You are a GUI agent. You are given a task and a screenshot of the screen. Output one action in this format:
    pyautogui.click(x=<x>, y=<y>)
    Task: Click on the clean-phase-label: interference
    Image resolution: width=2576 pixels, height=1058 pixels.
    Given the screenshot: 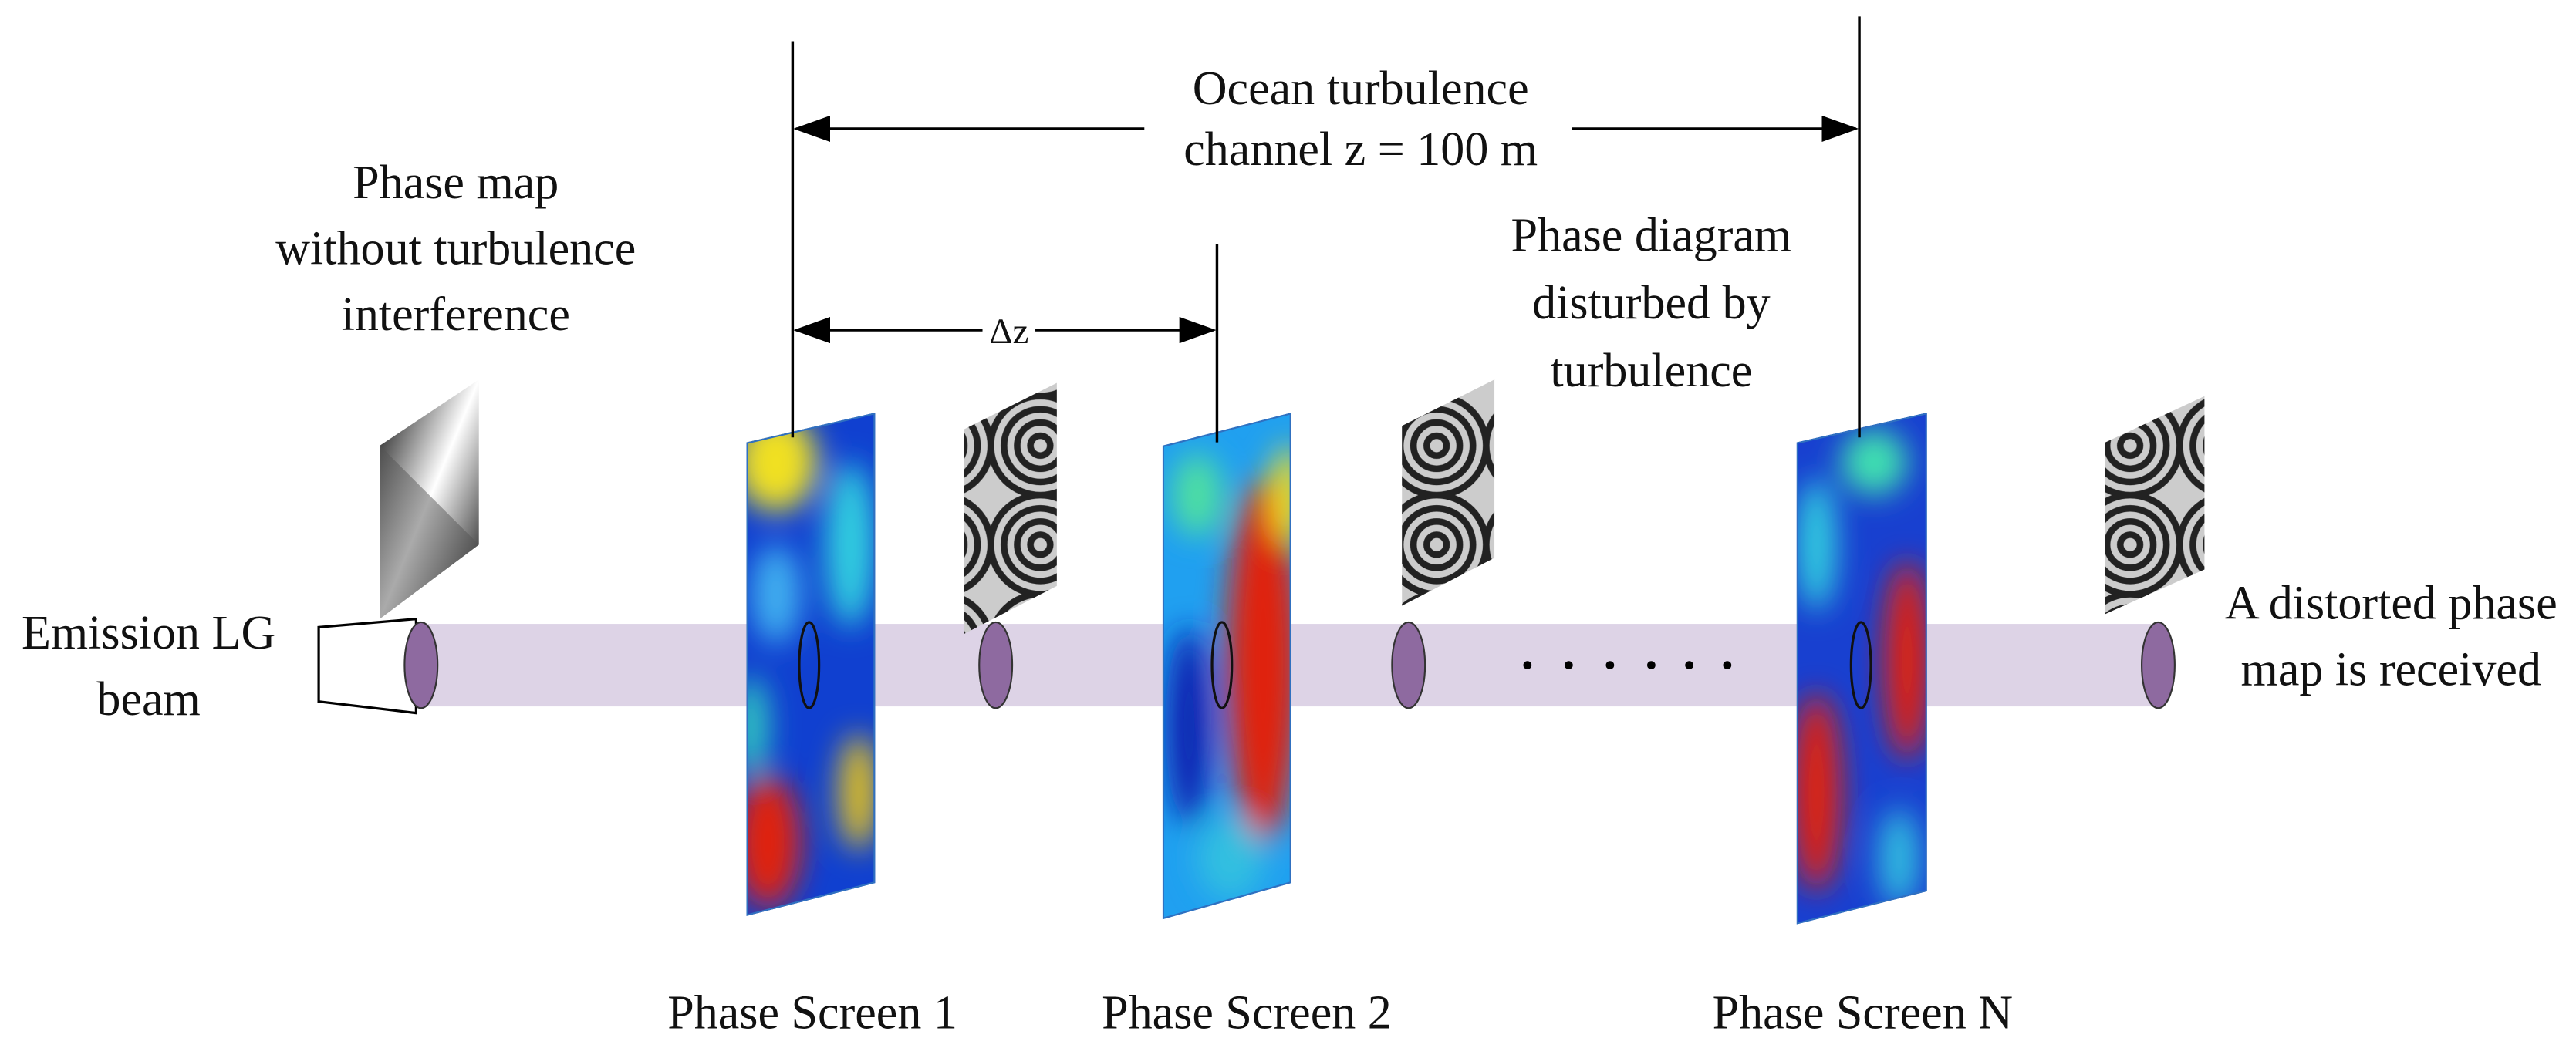 What is the action you would take?
    pyautogui.click(x=456, y=314)
    